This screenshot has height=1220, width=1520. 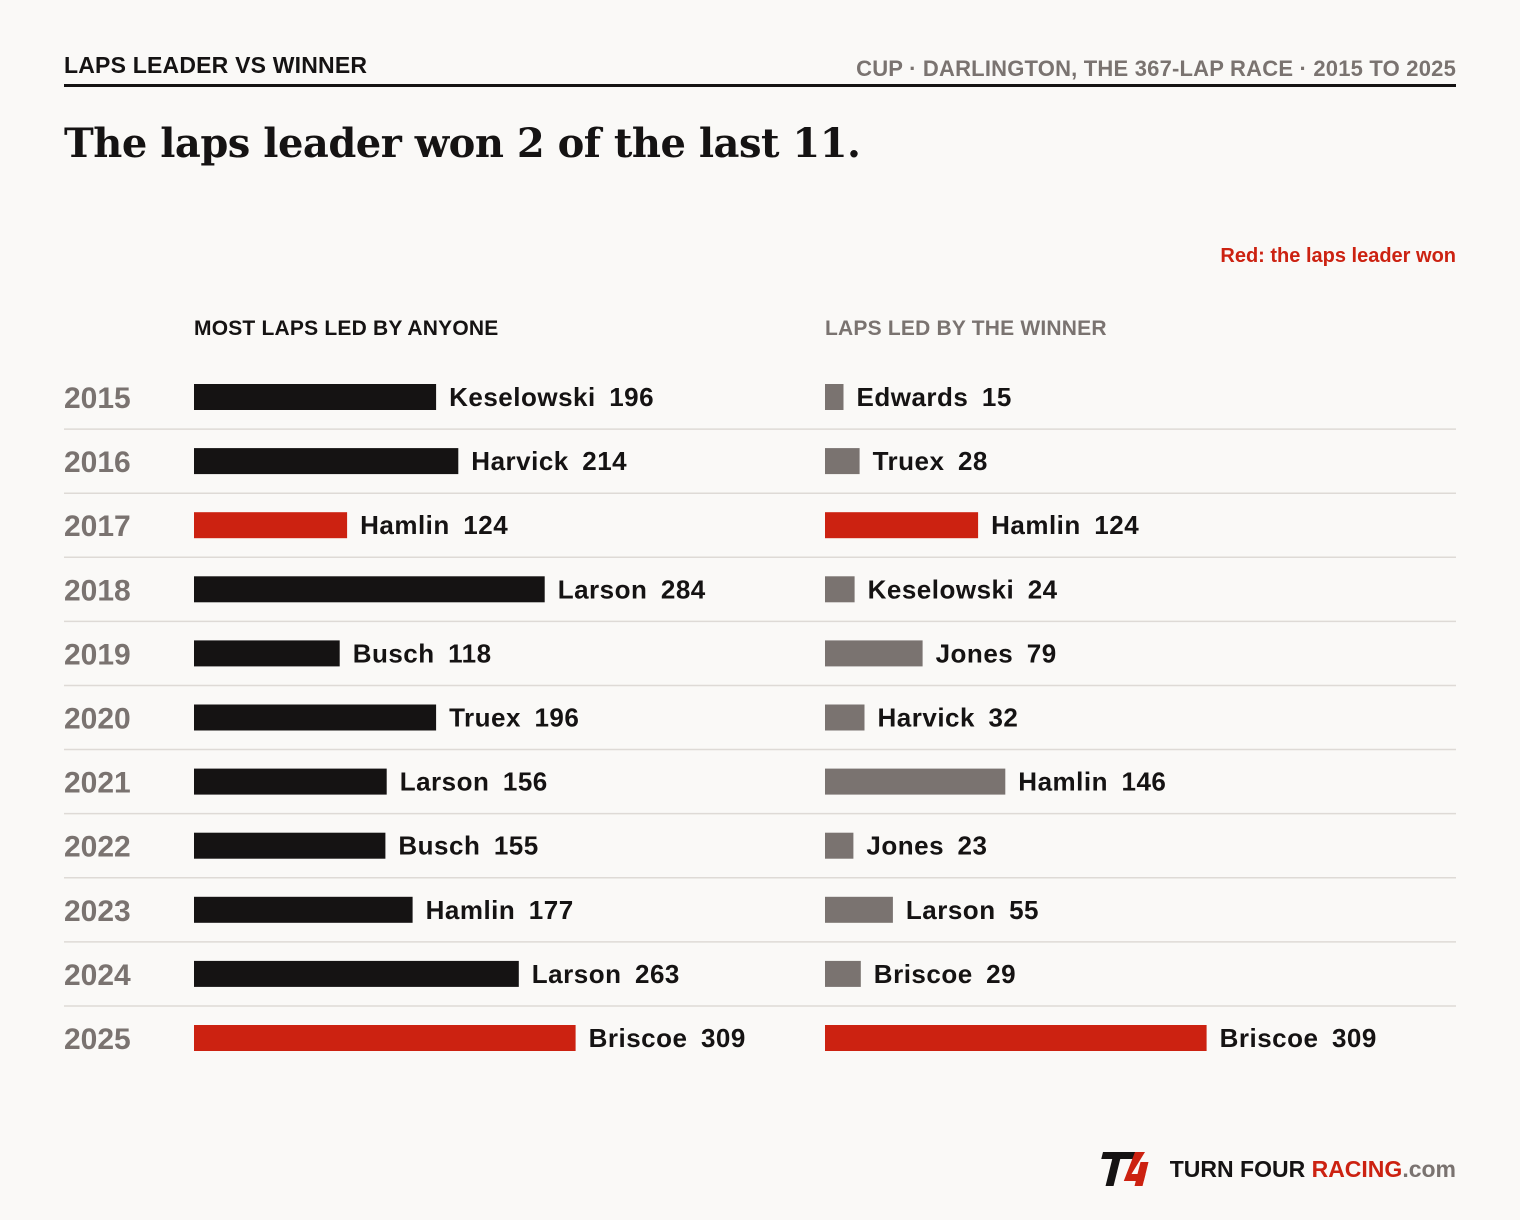 What do you see at coordinates (97, 590) in the screenshot?
I see `year-label: 2018` at bounding box center [97, 590].